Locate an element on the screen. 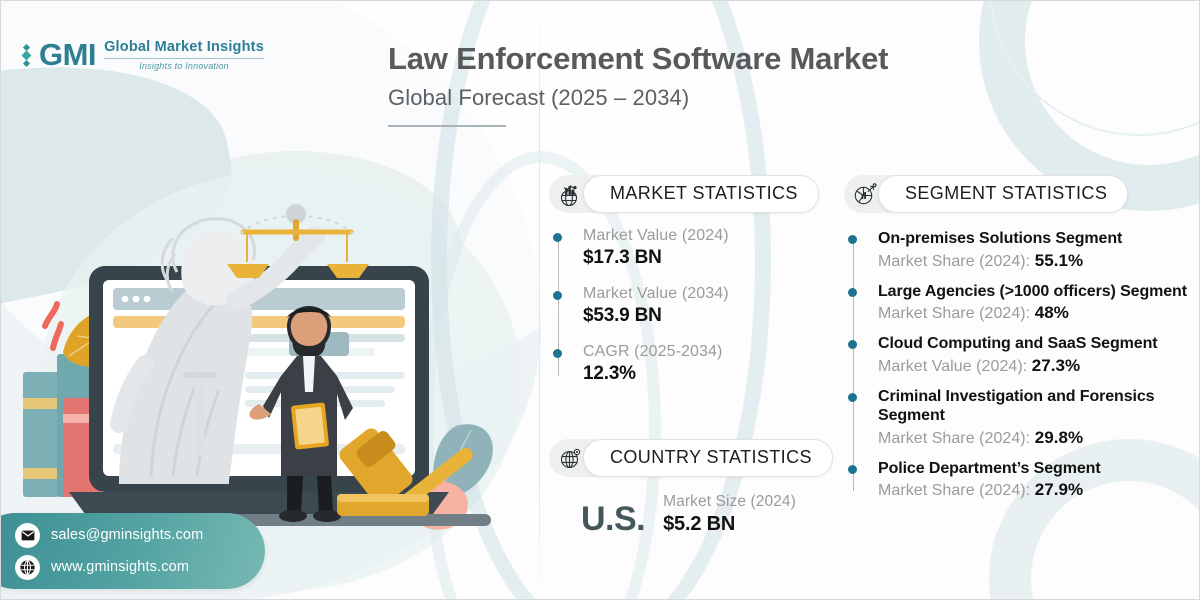 The image size is (1200, 600). page-subtitle: Global Forecast (2025 – 2034) is located at coordinates (539, 97).